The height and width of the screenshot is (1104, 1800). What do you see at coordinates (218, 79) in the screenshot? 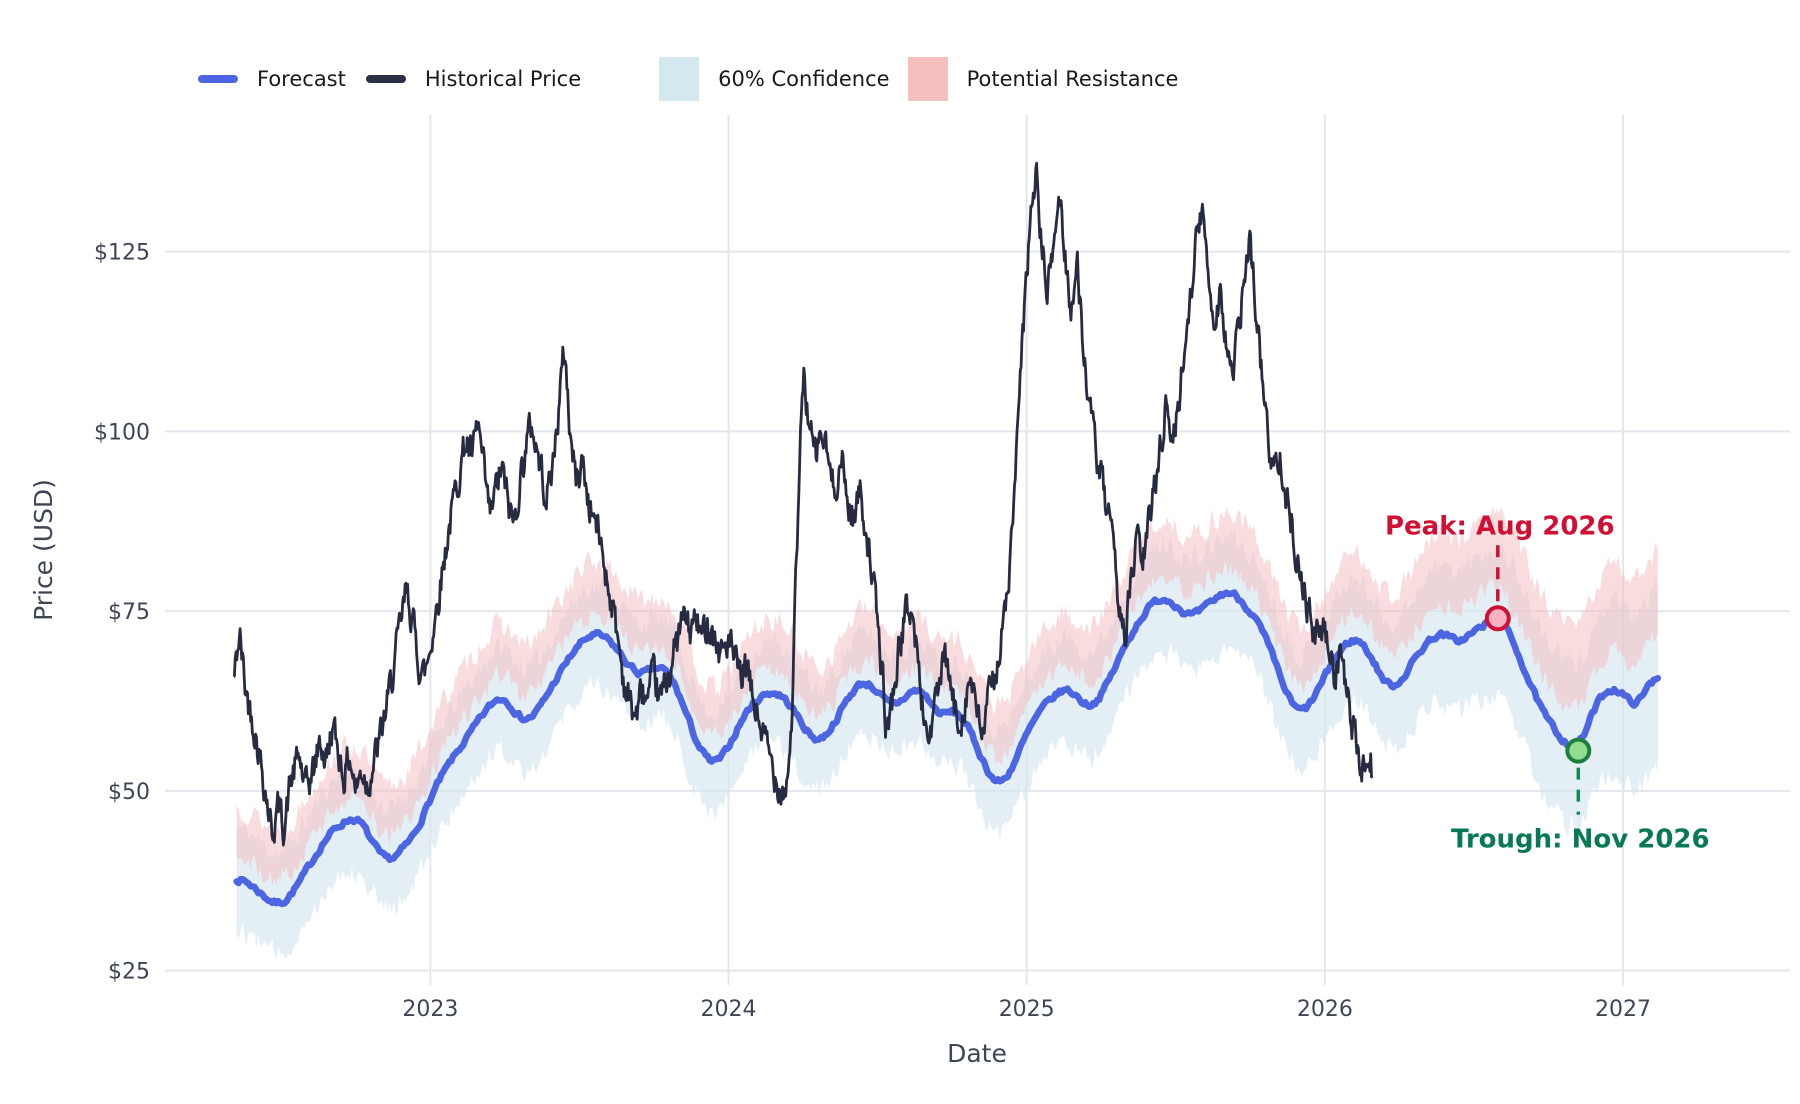
I see `forecast-line-swatch` at bounding box center [218, 79].